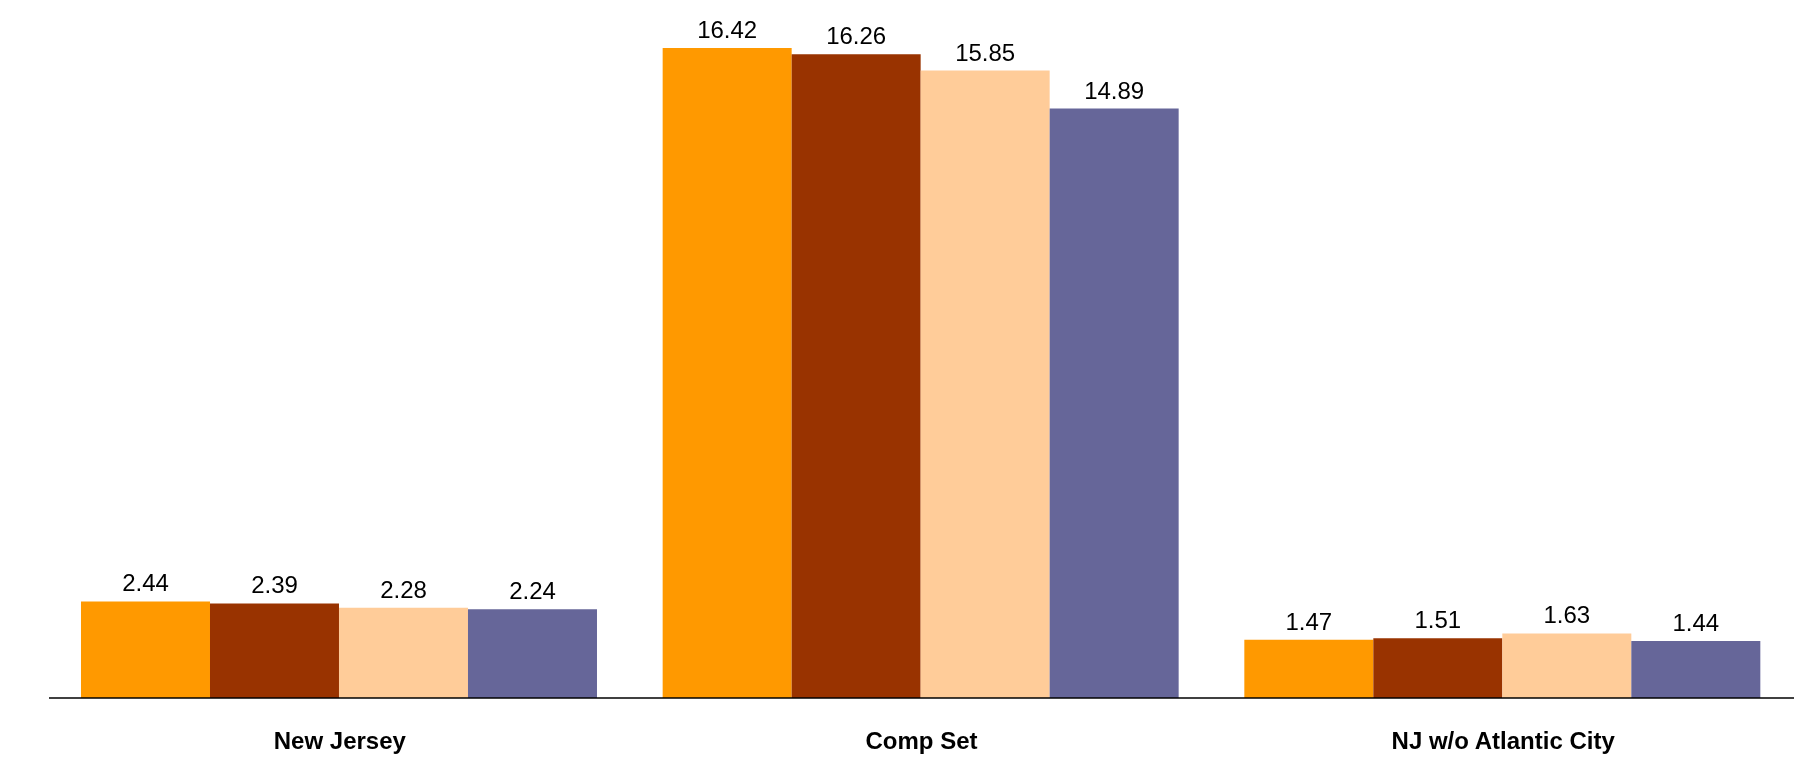 This screenshot has width=1814, height=778. I want to click on x-tick-label: Comp Set, so click(921, 741).